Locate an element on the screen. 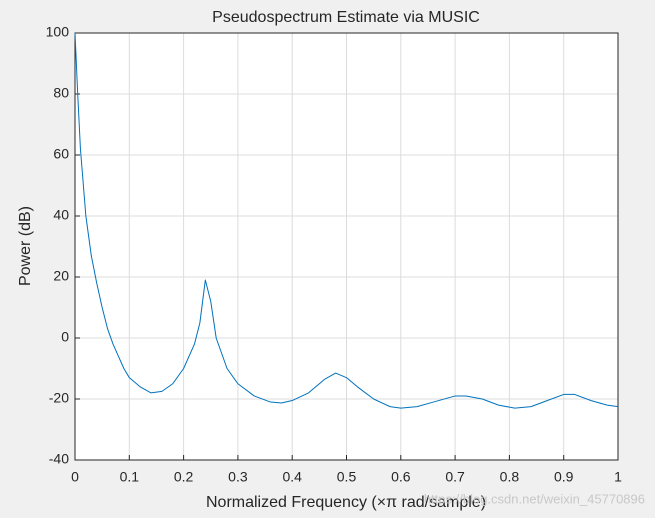  x-tick-label: 0.4 is located at coordinates (292, 477).